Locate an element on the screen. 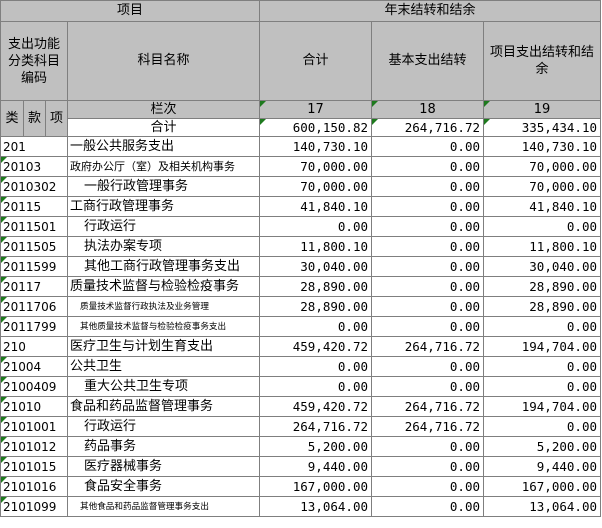  row-name: 执法办案专项 is located at coordinates (163, 246).